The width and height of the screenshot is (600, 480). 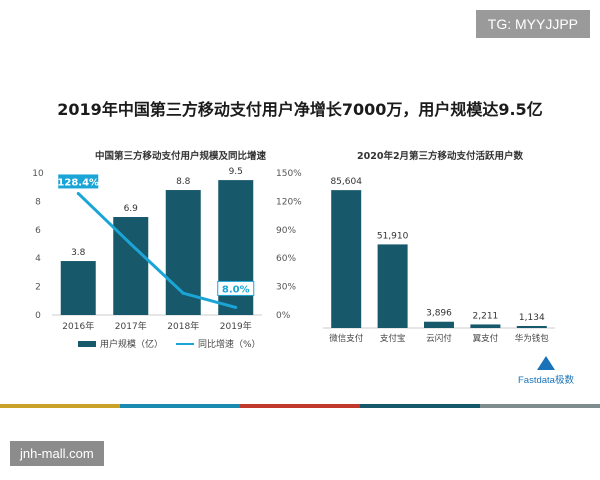 I want to click on legend-line-swatch, so click(x=185, y=343).